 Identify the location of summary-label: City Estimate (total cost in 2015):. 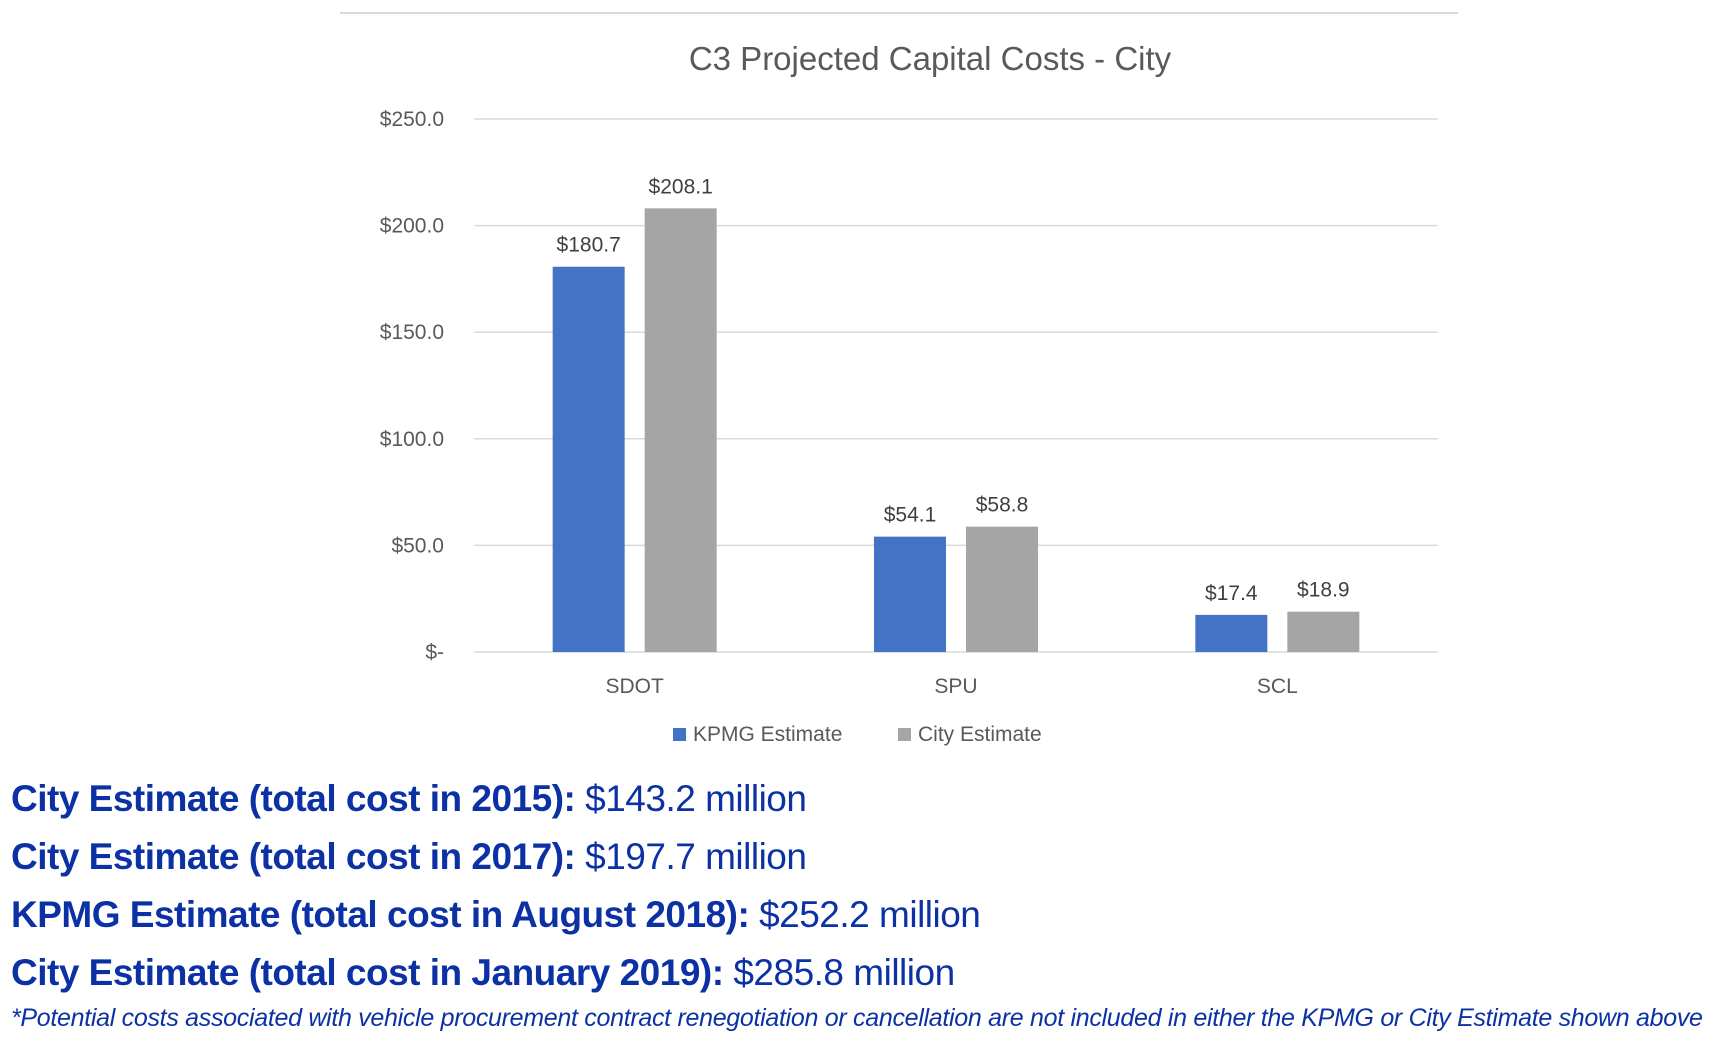
(293, 798).